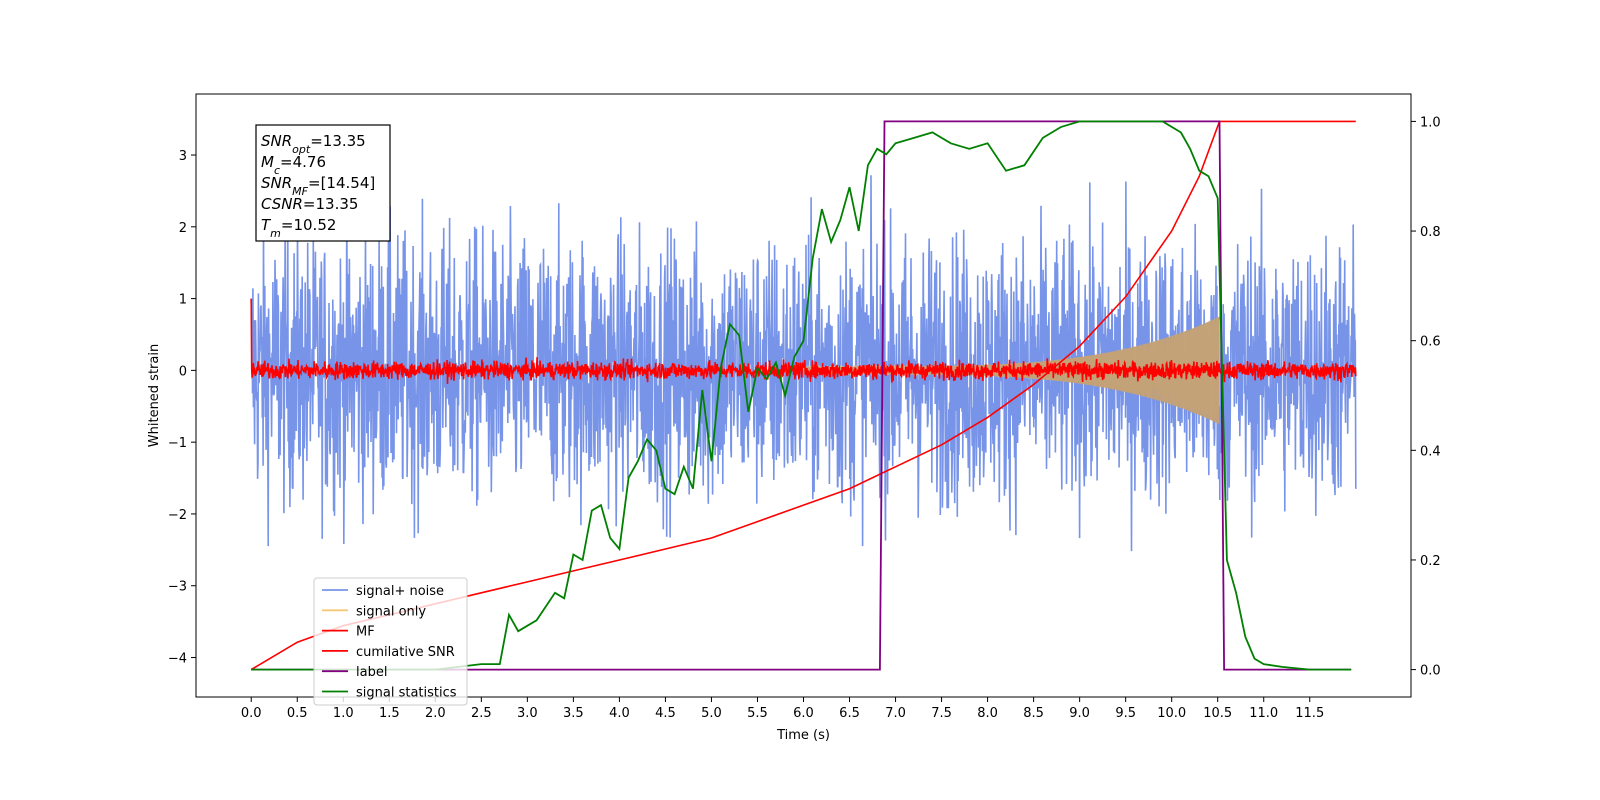  I want to click on y-left-tick-label: −2, so click(177, 515).